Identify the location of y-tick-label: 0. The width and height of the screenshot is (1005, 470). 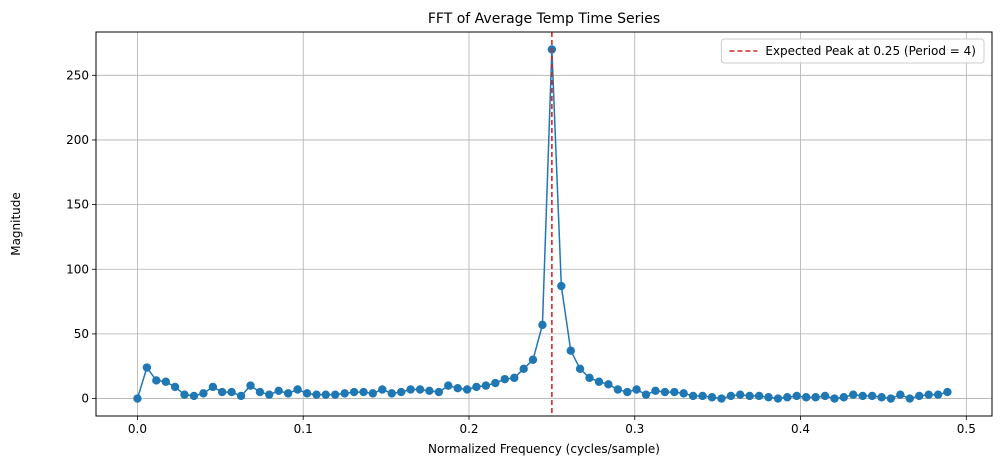
(85, 399).